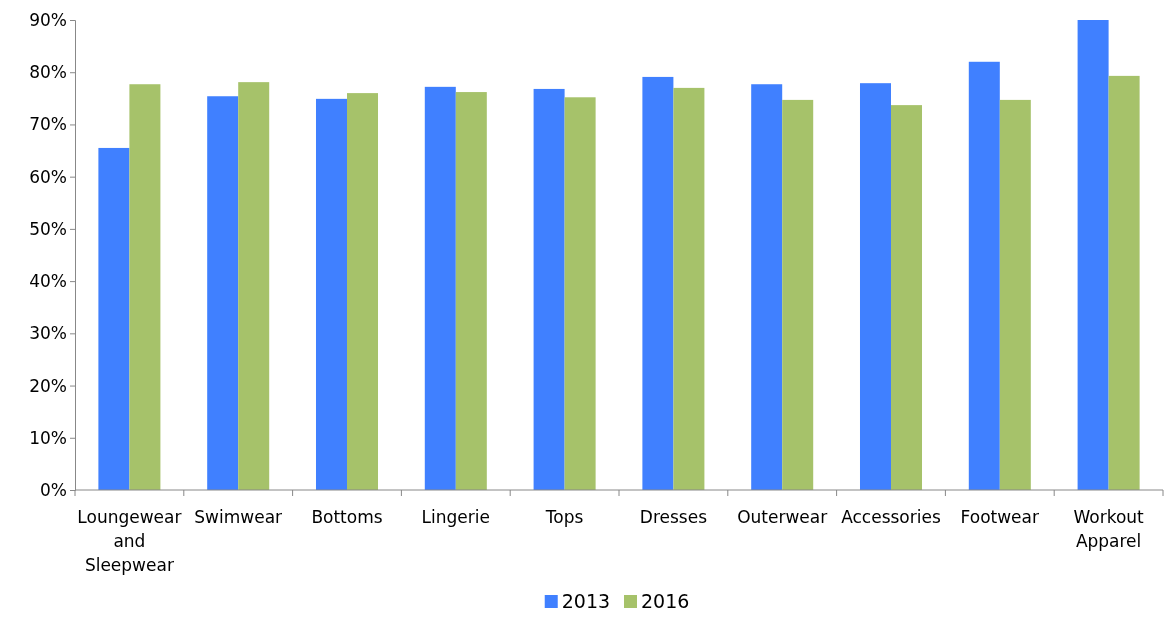  Describe the element at coordinates (53, 489) in the screenshot. I see `y-tick-label: 0%` at that location.